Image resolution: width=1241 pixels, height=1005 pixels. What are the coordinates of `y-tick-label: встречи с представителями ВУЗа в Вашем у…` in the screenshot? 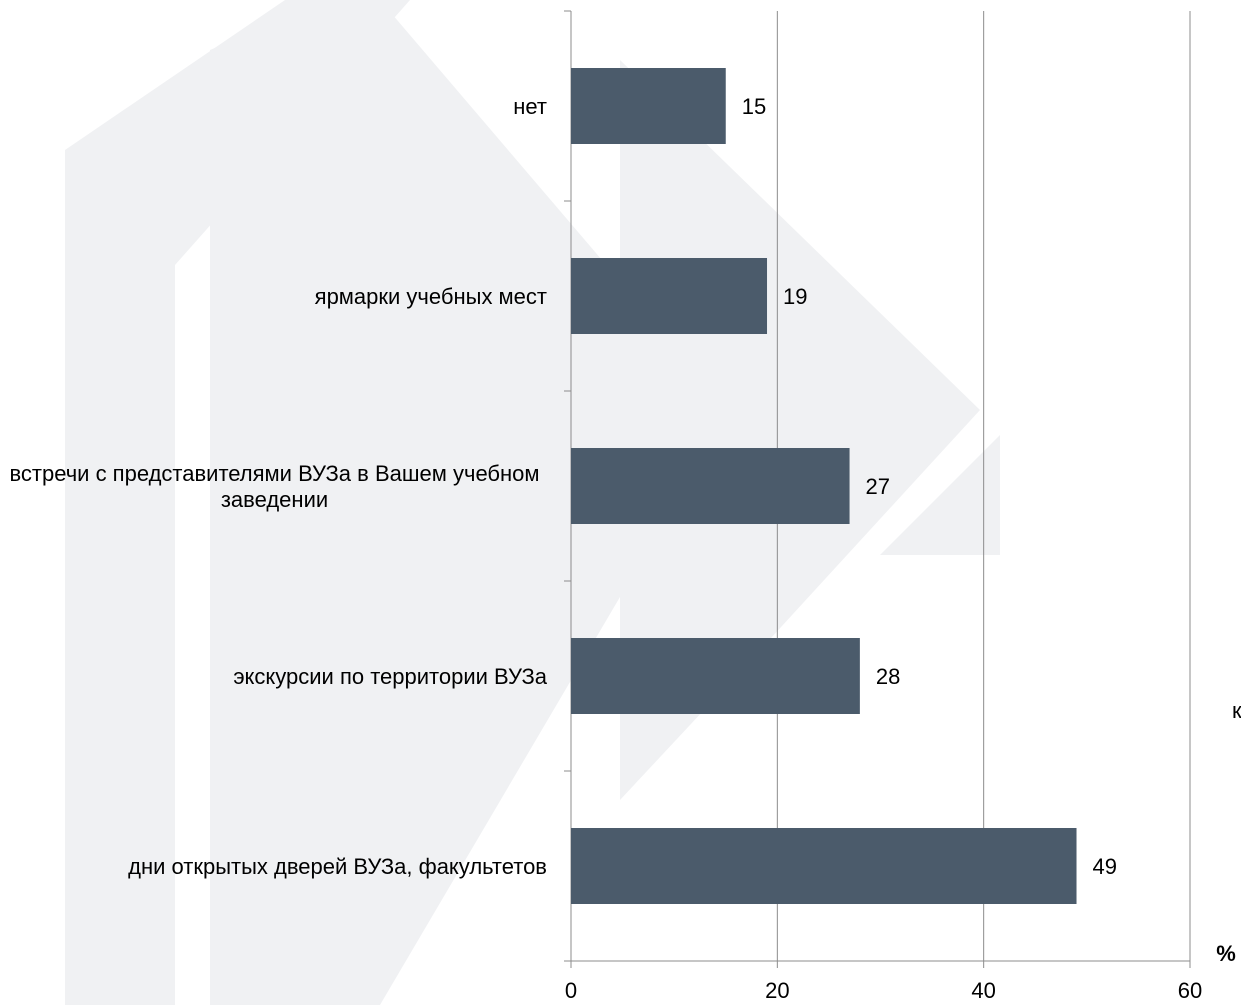 It's located at (274, 486).